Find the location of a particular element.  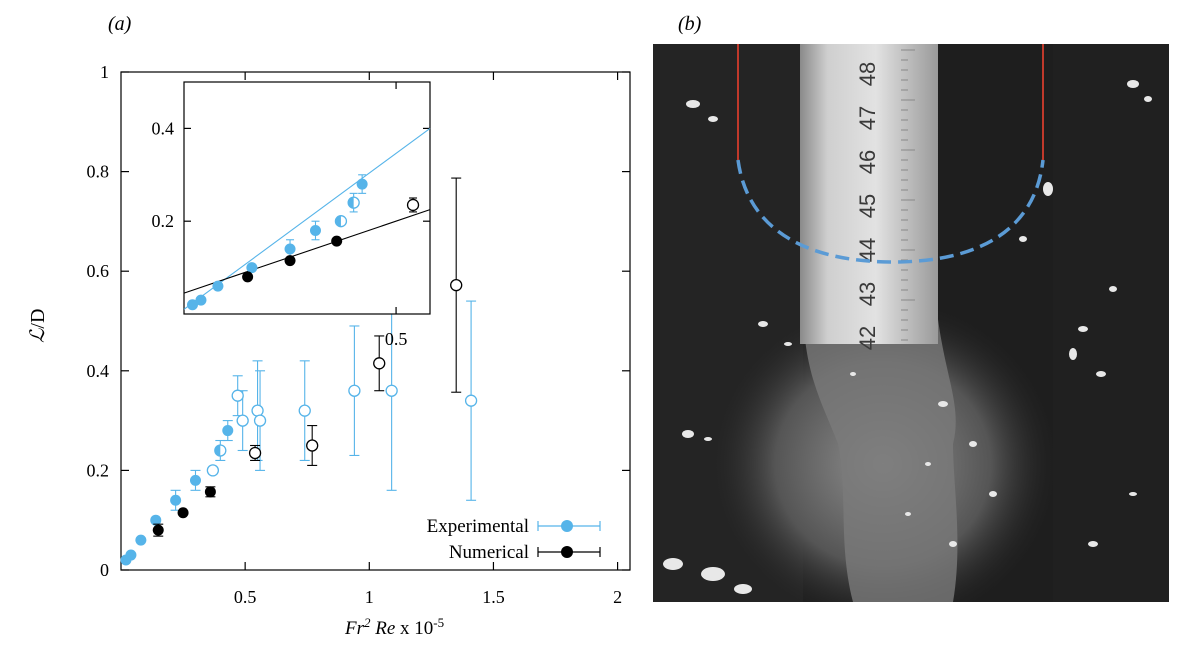

panel-b-label: (b) is located at coordinates (690, 24).